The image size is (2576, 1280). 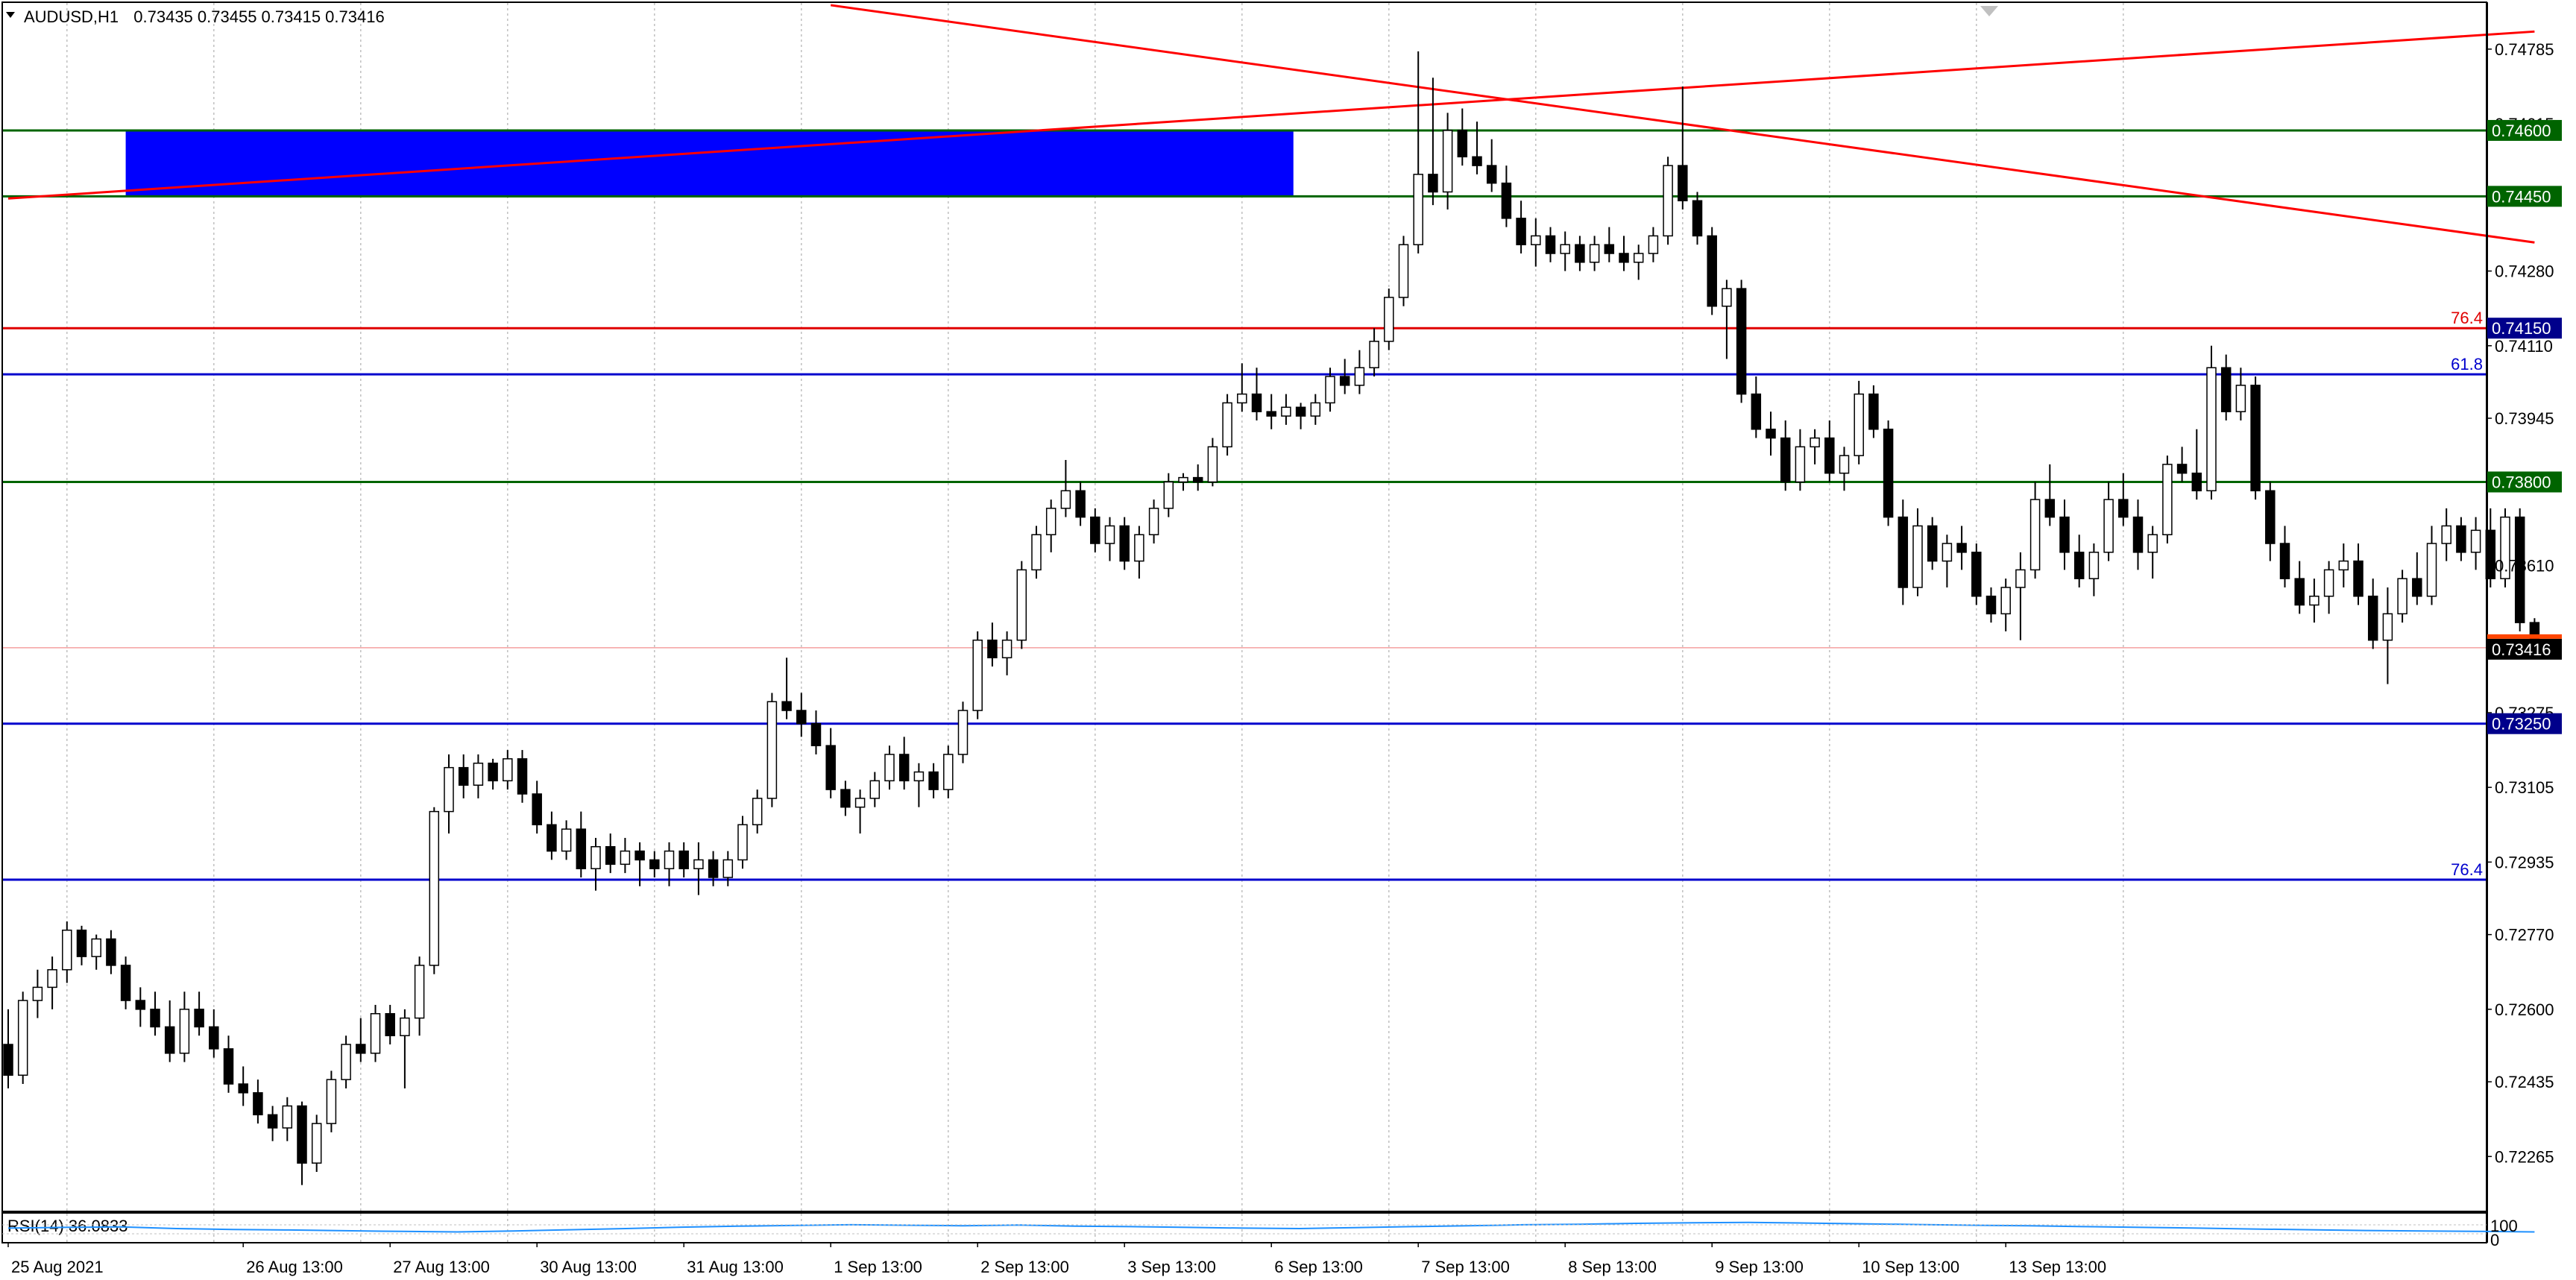 I want to click on symbol-dropdown-icon, so click(x=10, y=15).